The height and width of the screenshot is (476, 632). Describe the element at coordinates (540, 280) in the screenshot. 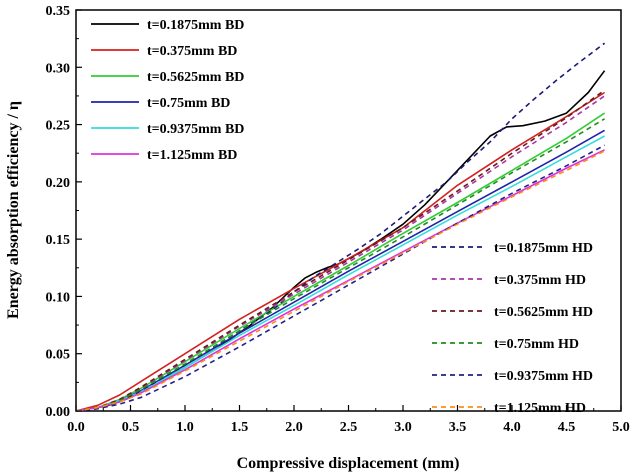

I see `legend-label-hd: t=0.375mm HD` at that location.